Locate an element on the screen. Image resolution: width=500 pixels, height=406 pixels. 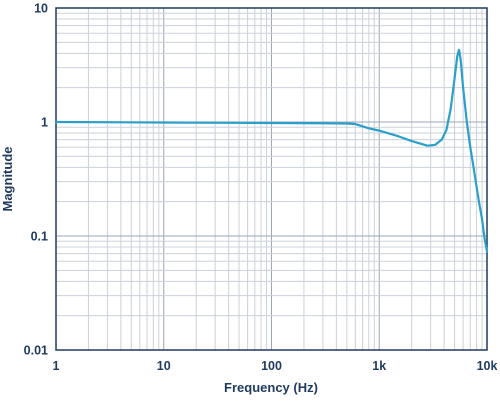
y-tick-label: 10 is located at coordinates (41, 9).